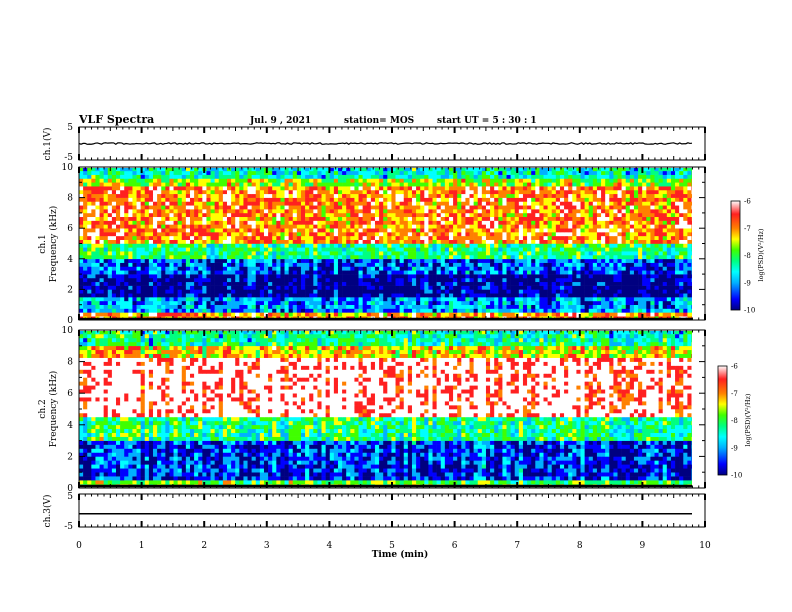  I want to click on start-time-label: start UT = 5 : 30 : 1, so click(487, 121).